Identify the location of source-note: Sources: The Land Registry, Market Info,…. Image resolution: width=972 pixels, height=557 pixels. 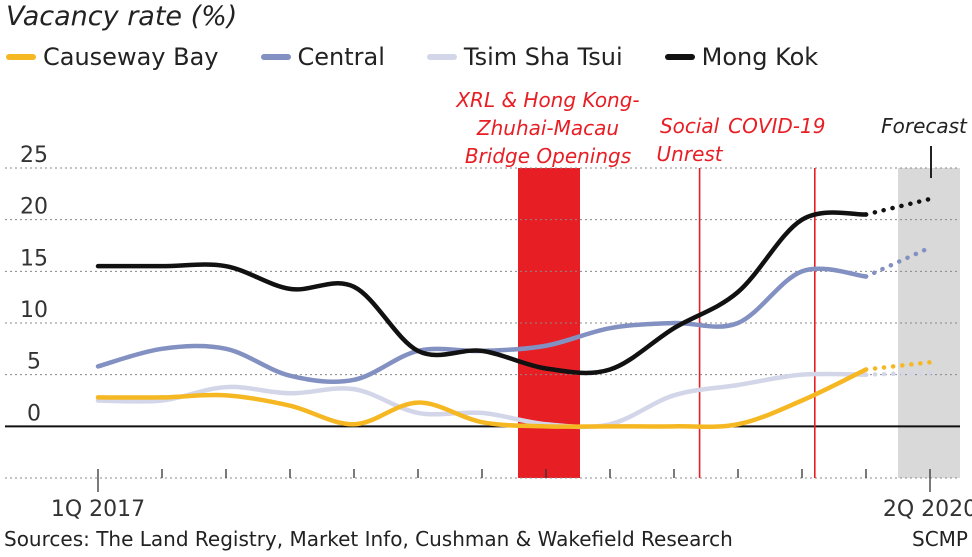
(368, 539).